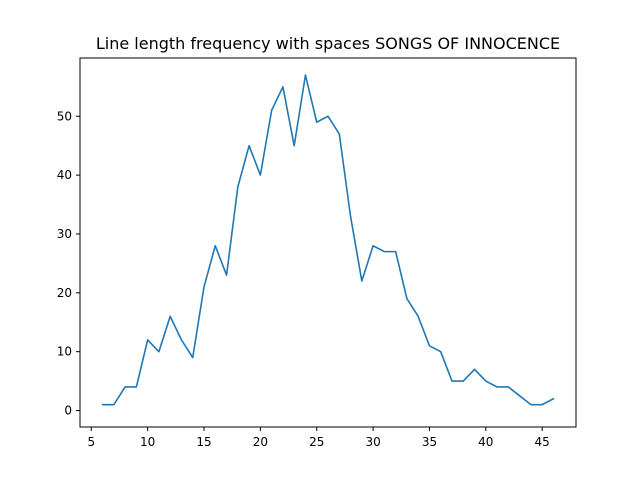 This screenshot has height=480, width=640. I want to click on y-axis: 0 10 20 30 40 50, so click(68, 263).